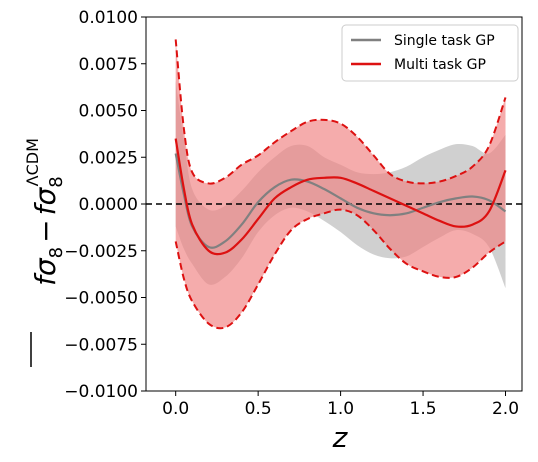 This screenshot has height=462, width=538. Describe the element at coordinates (423, 409) in the screenshot. I see `x-tick-label: 1.5` at that location.